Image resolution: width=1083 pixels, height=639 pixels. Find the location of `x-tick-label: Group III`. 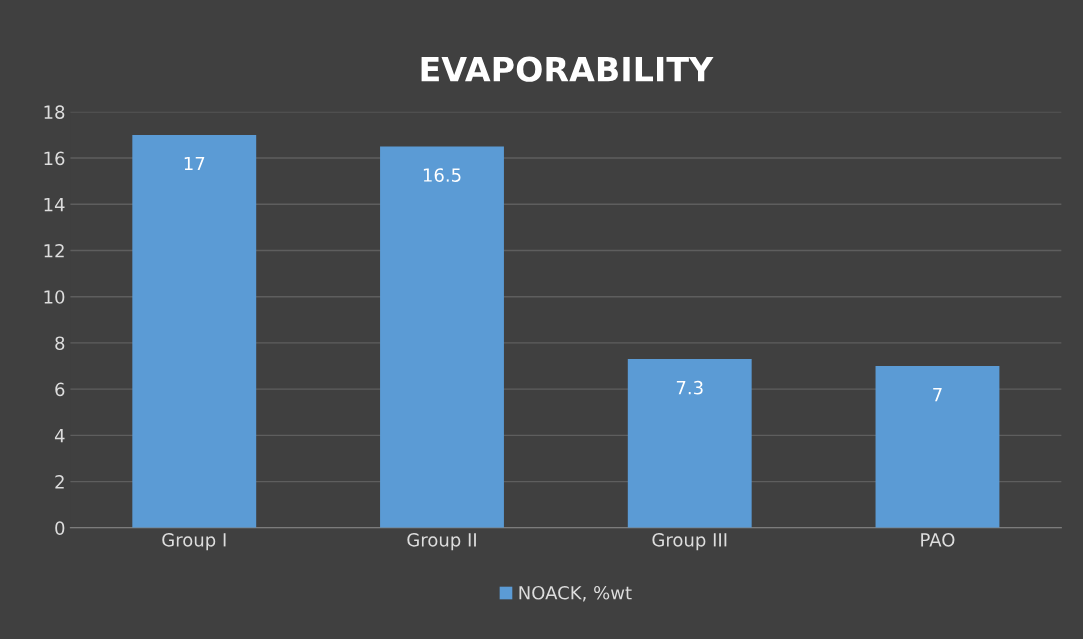

x-tick-label: Group III is located at coordinates (689, 541).